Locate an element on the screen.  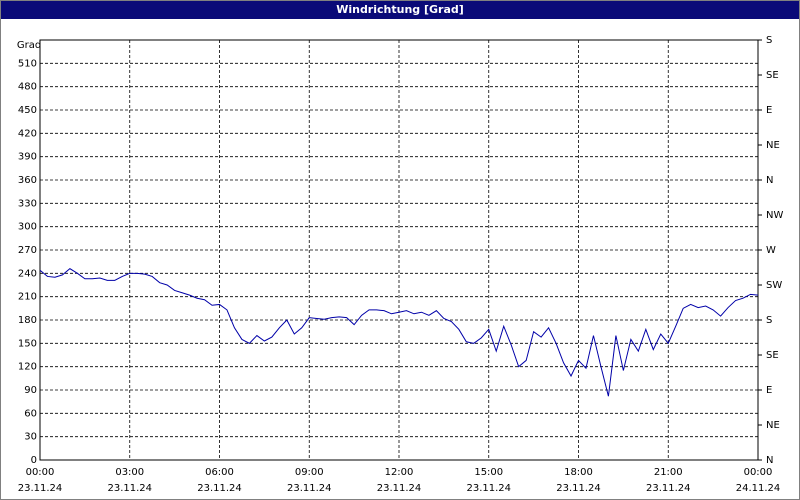
y-tick-label: 480 is located at coordinates (27, 87).